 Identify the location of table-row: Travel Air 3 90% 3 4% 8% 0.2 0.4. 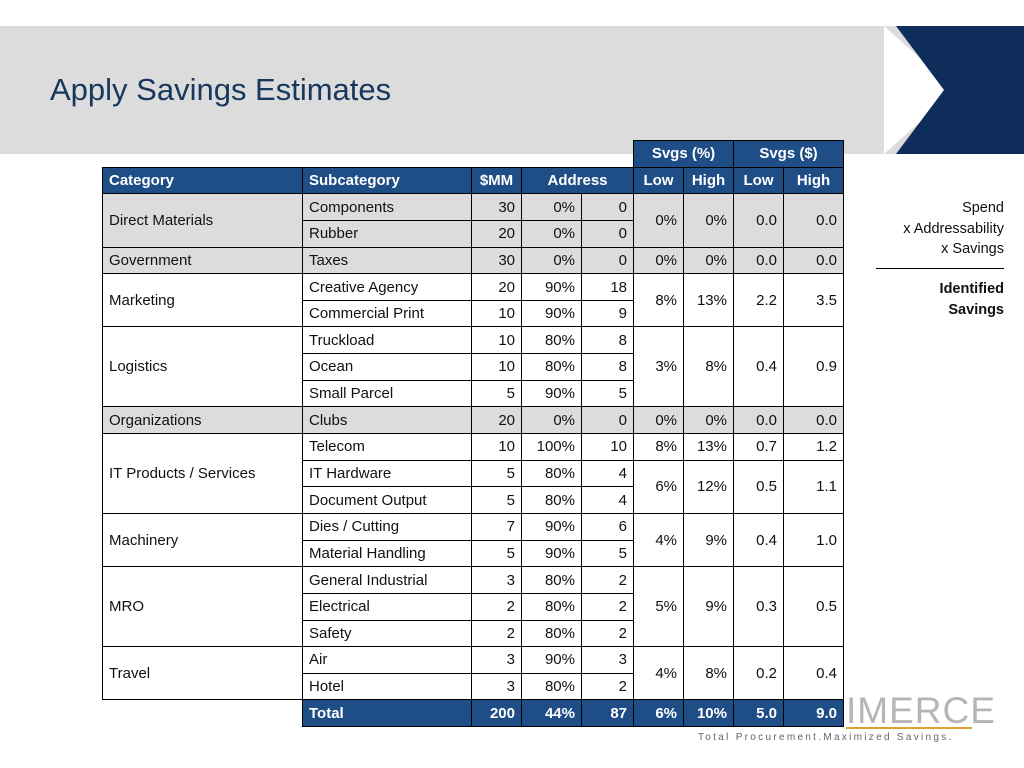
(473, 673).